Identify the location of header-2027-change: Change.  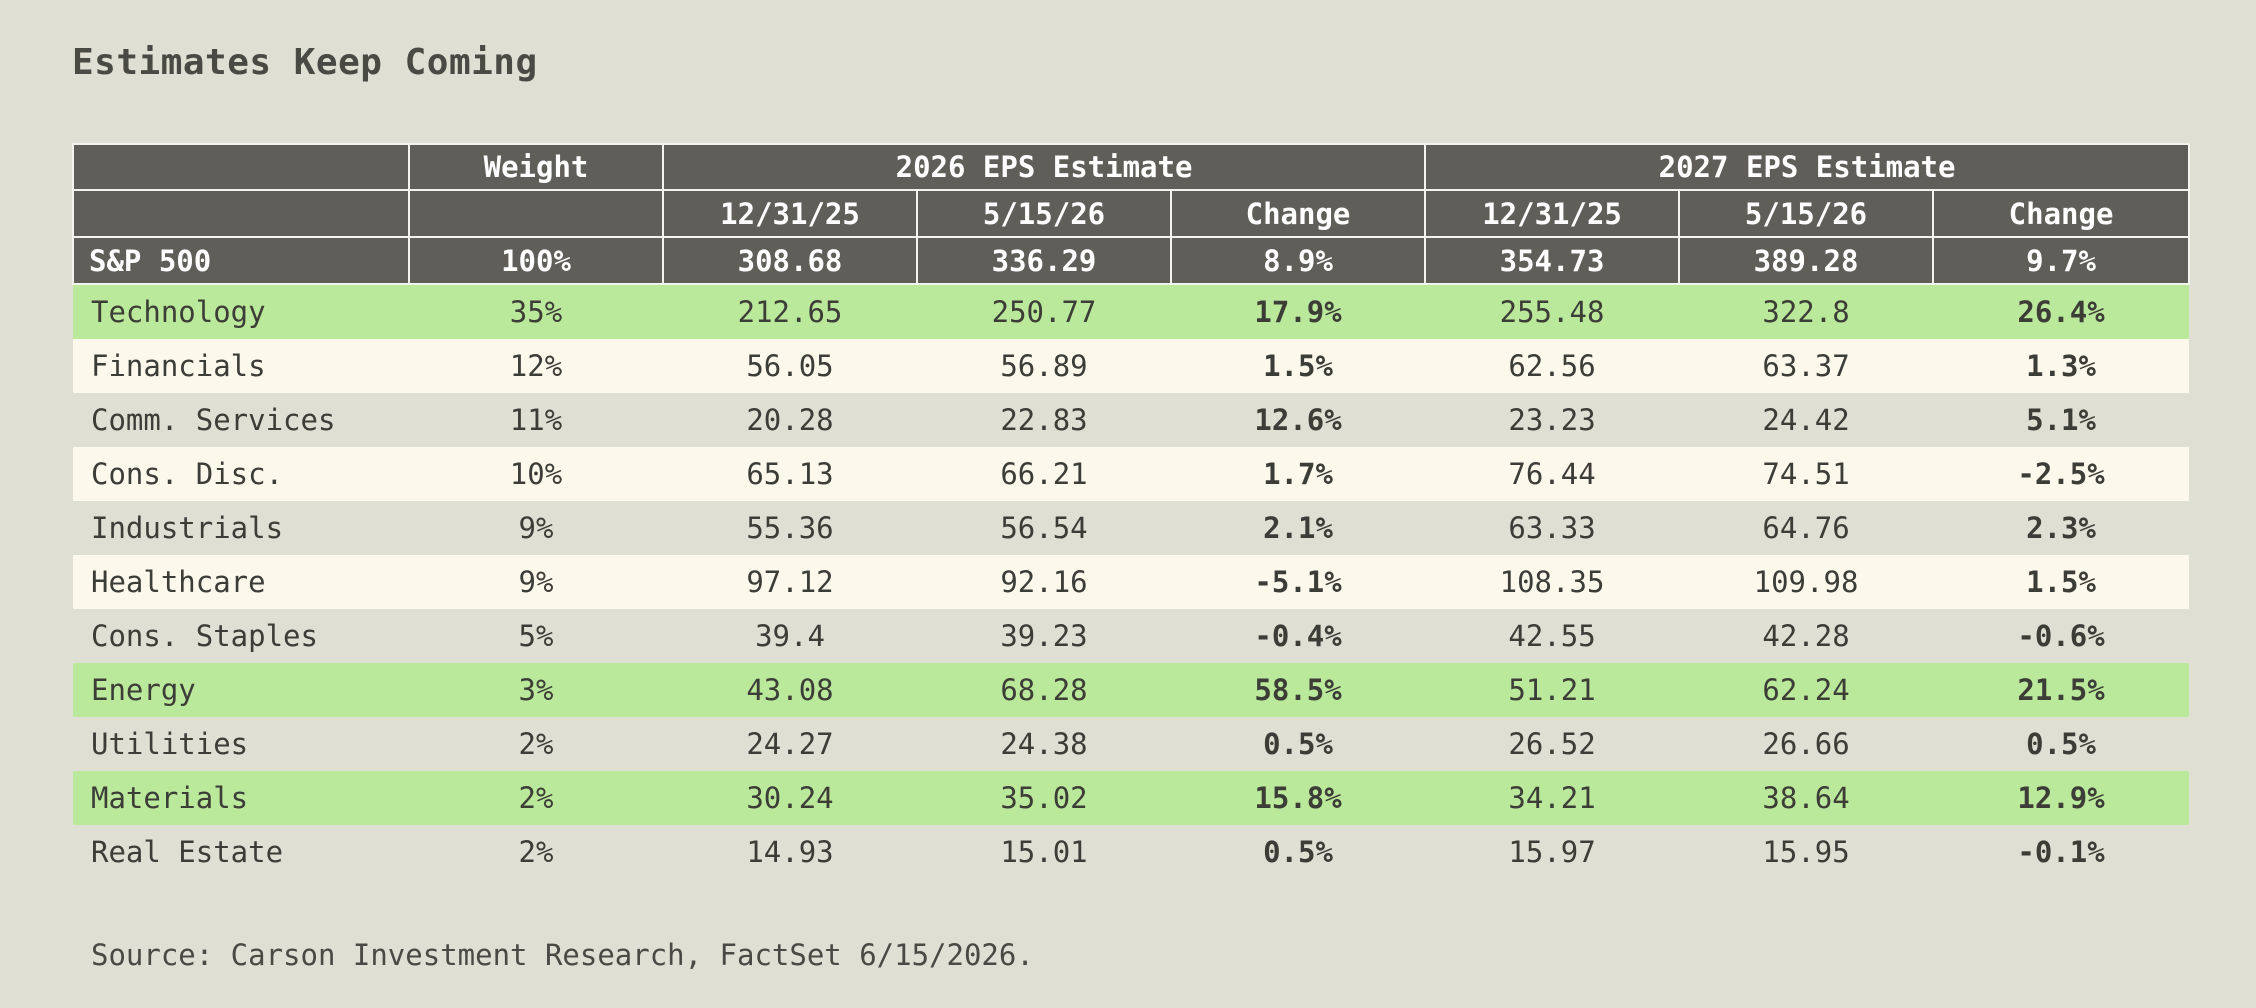
(2061, 213).